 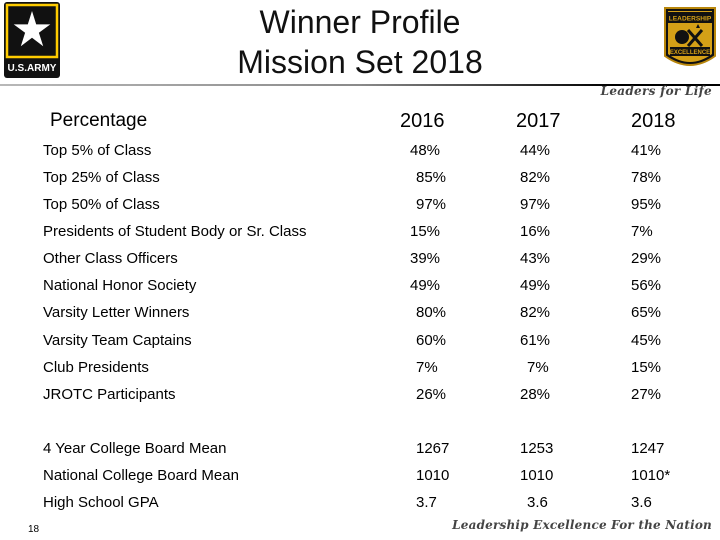 I want to click on cell-2016: 15%, so click(x=425, y=231).